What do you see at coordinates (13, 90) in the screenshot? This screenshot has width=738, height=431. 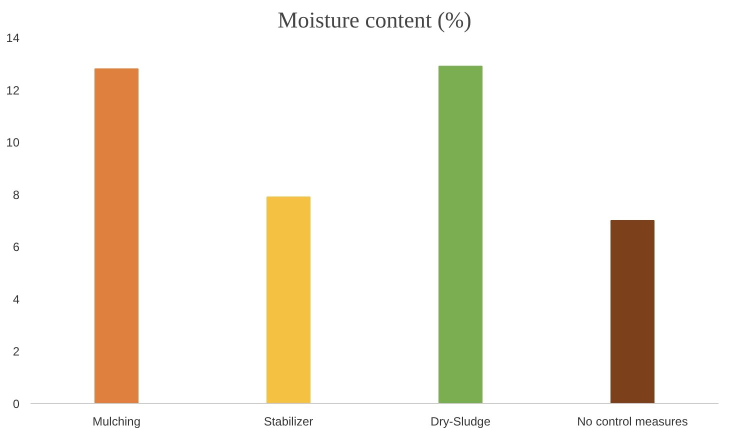 I see `y-tick-label: 12` at bounding box center [13, 90].